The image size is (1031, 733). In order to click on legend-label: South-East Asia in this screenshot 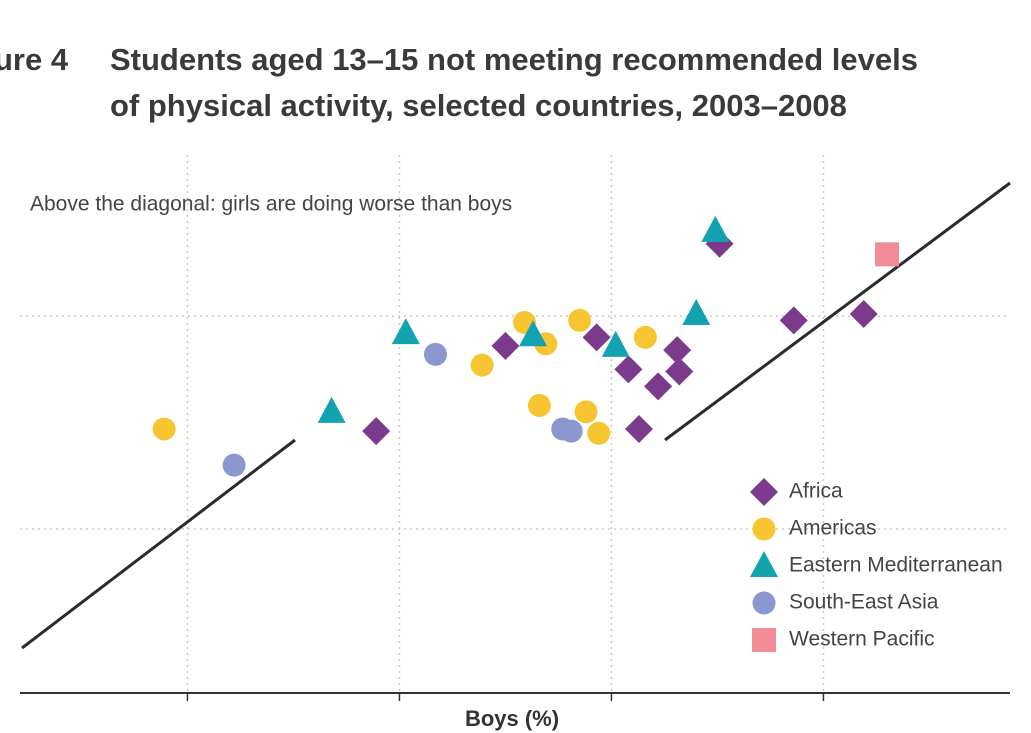, I will do `click(864, 602)`.